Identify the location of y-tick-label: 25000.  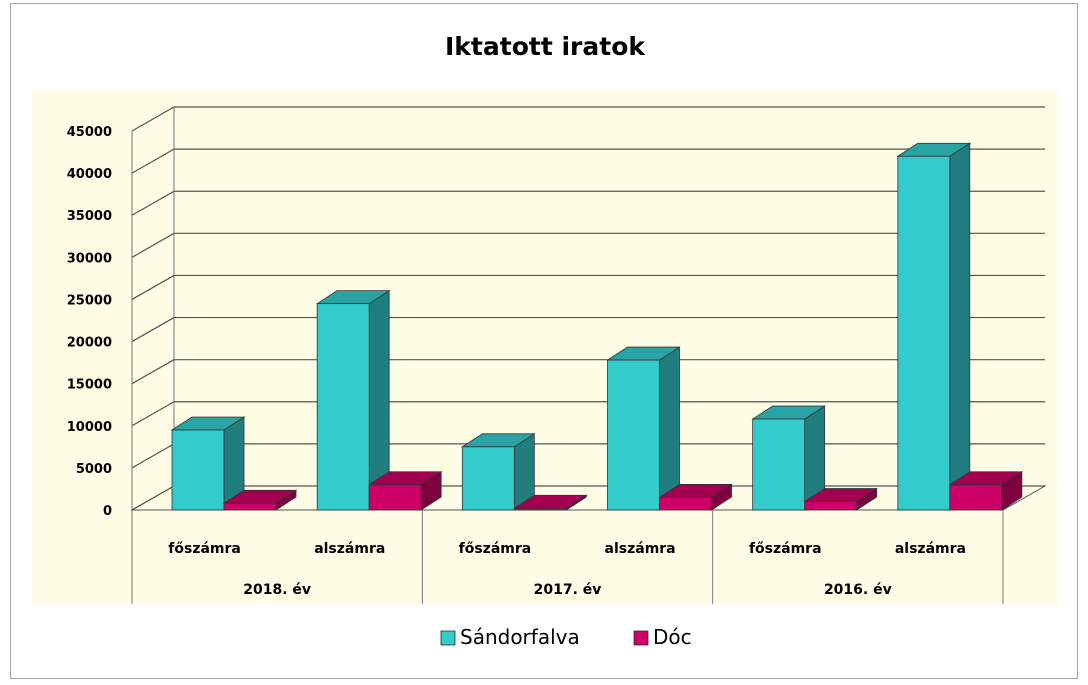
(89, 300).